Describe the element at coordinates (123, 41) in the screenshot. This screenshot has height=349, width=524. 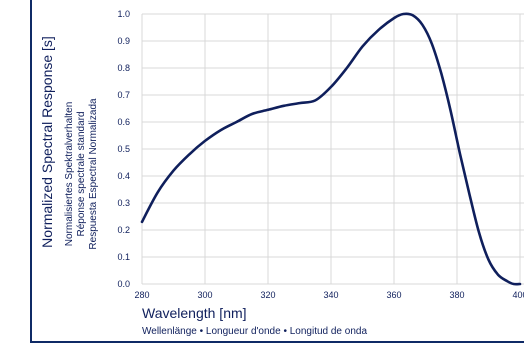
I see `y-tick-label: 0.9` at that location.